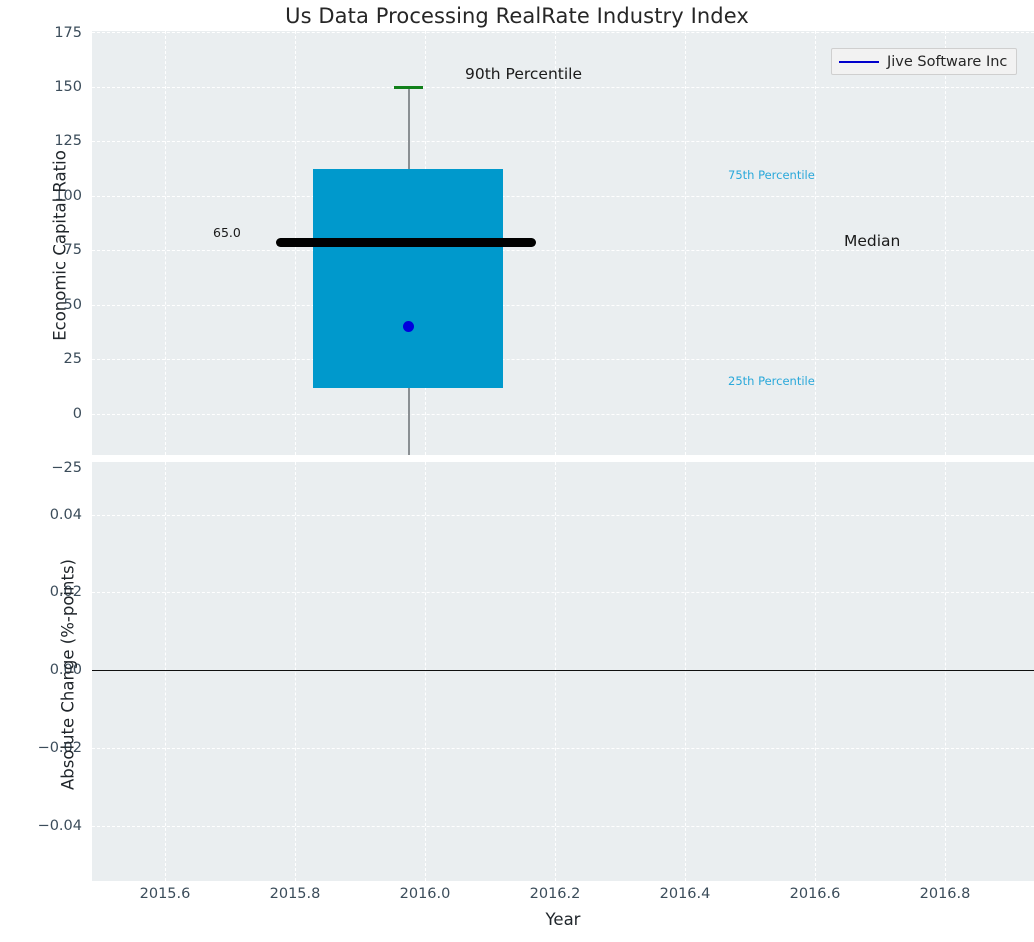  What do you see at coordinates (59, 748) in the screenshot?
I see `ytick-label-bottom: −0.02` at bounding box center [59, 748].